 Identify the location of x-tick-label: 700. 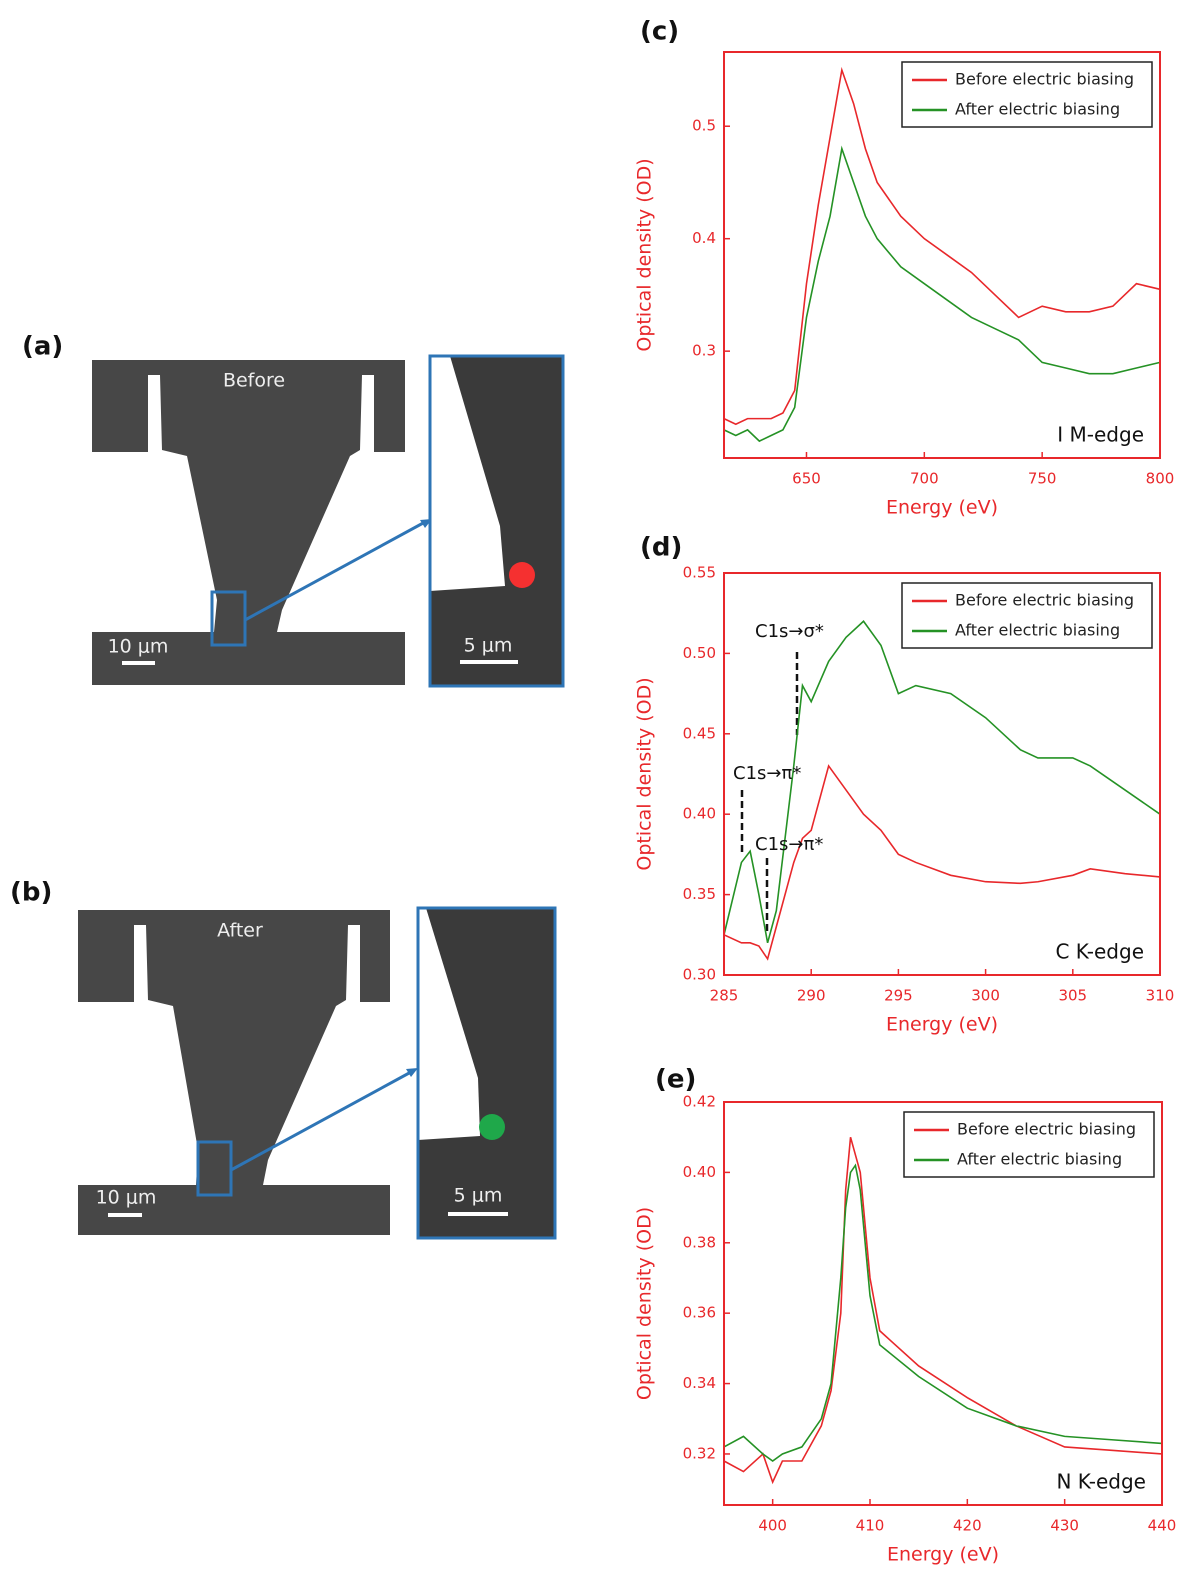
(924, 479).